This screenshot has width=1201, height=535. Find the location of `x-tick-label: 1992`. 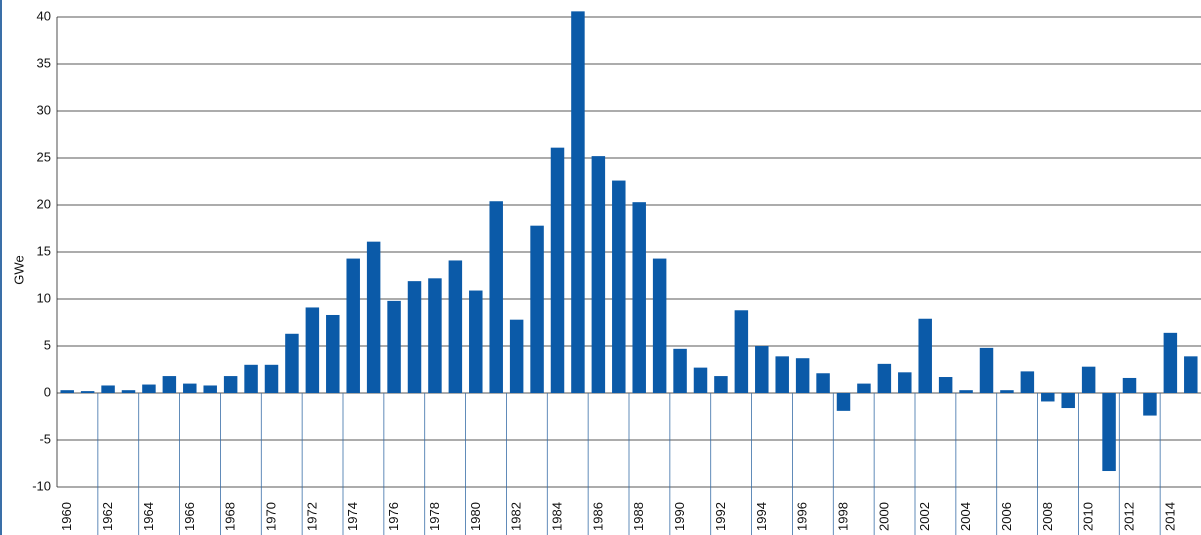

x-tick-label: 1992 is located at coordinates (720, 516).